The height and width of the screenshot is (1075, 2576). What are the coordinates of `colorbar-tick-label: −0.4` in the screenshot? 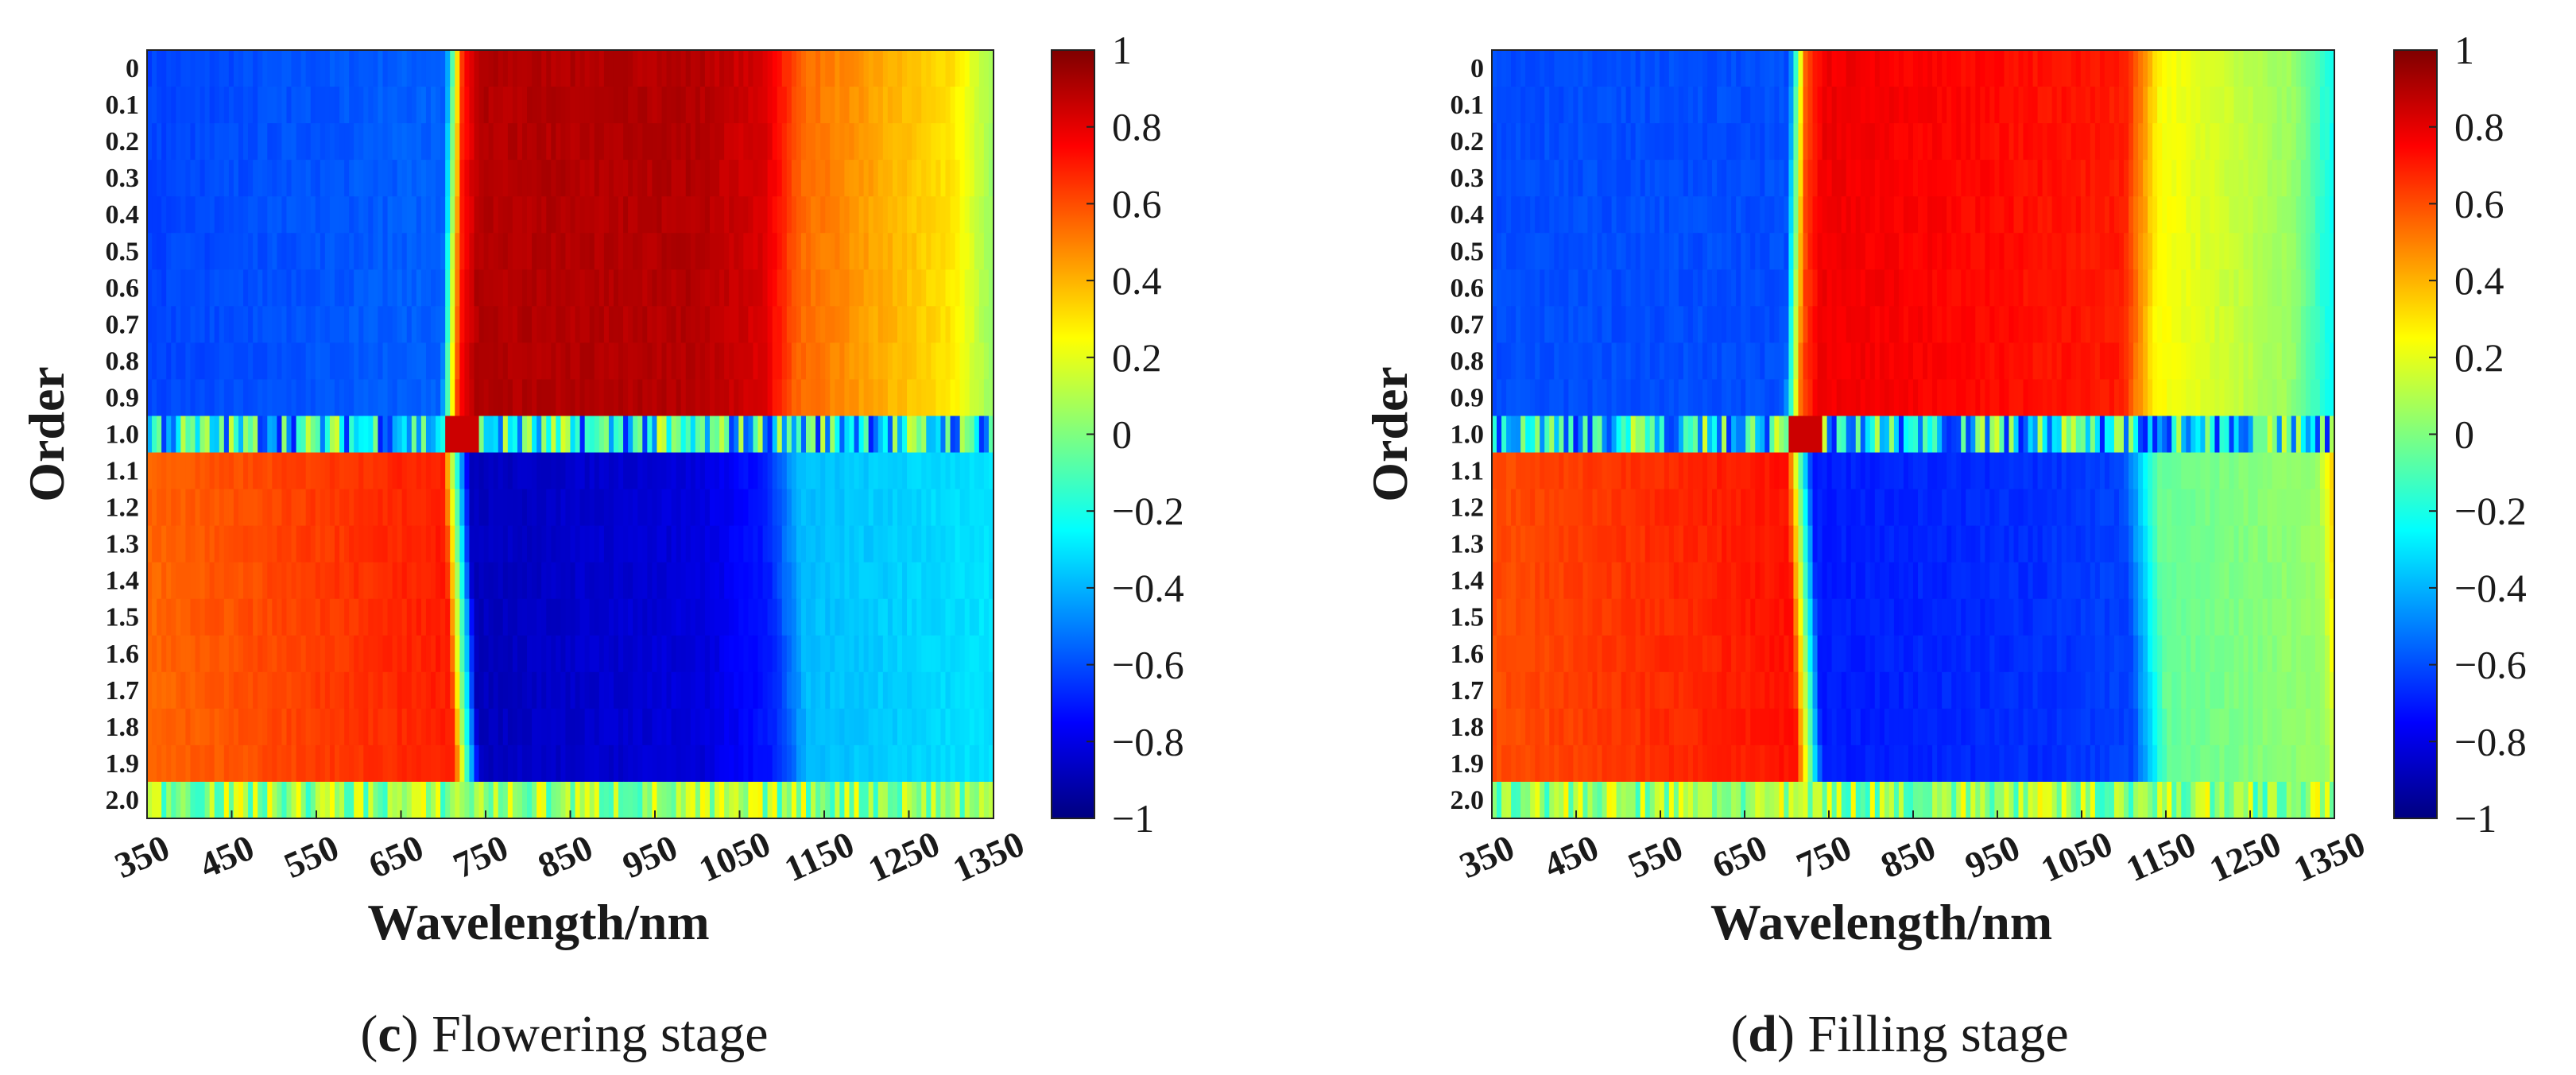 It's located at (1148, 588).